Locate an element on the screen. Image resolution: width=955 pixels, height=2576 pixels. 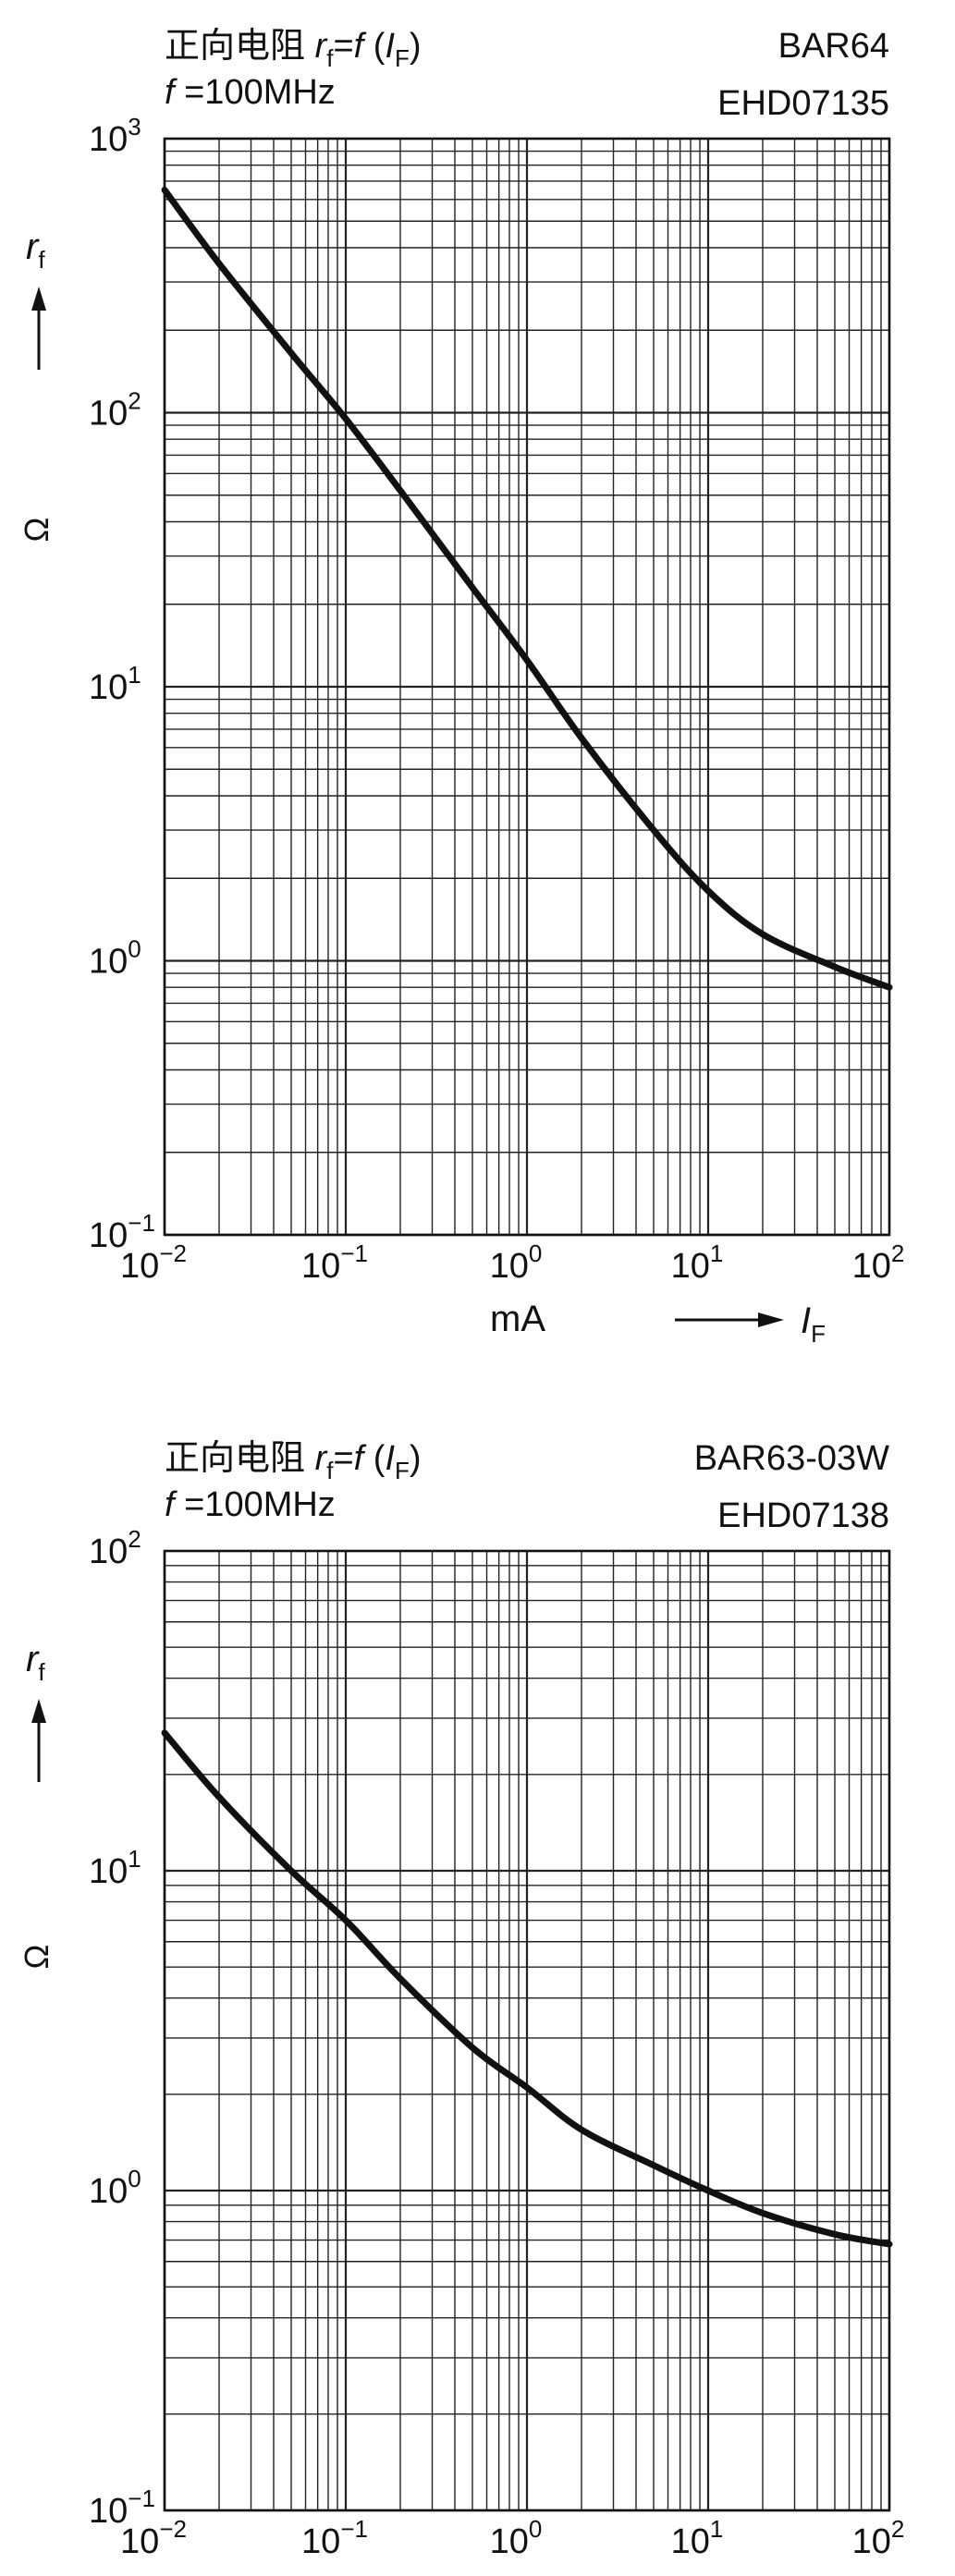
x-quantity-label: IF is located at coordinates (813, 1324).